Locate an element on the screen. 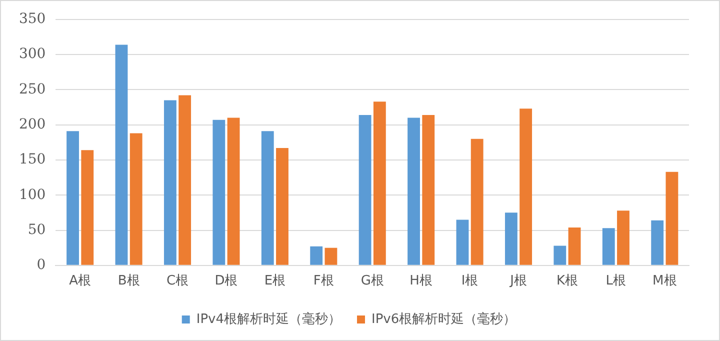  y-tick-label: 300 is located at coordinates (32, 54).